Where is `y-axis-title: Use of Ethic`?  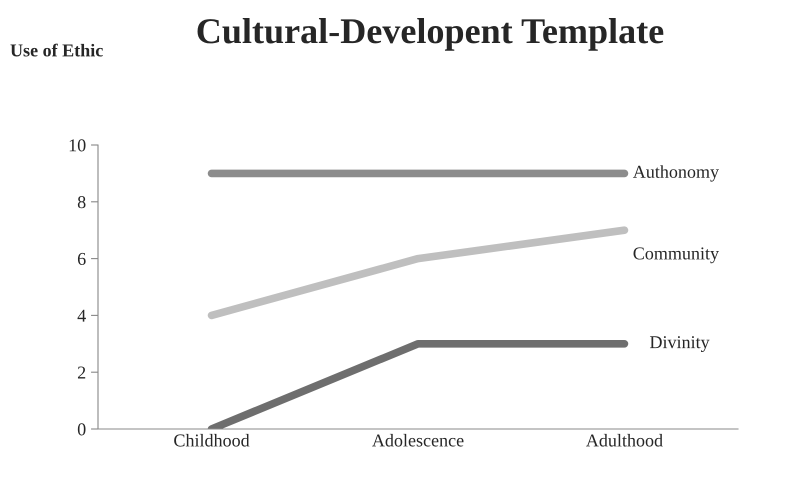
y-axis-title: Use of Ethic is located at coordinates (56, 50).